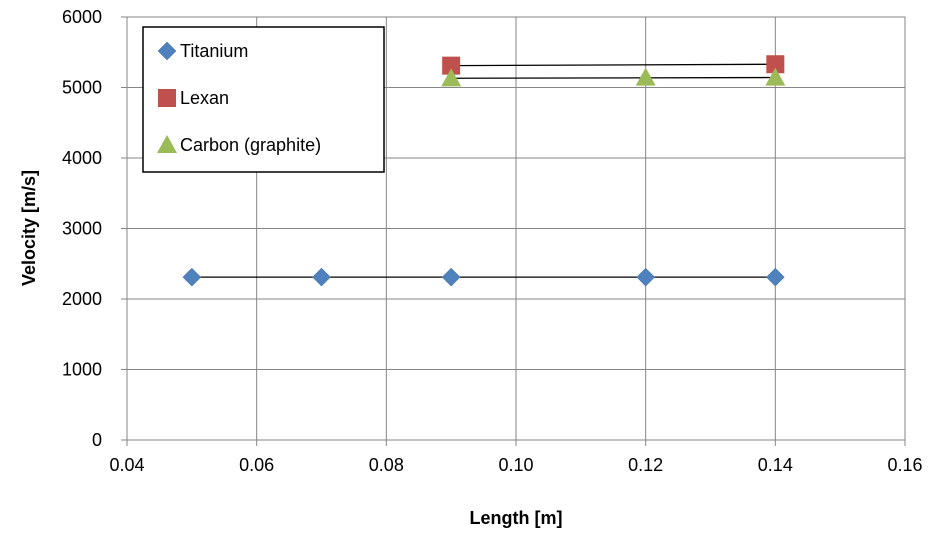  I want to click on x-tick-label: 0.06, so click(256, 465).